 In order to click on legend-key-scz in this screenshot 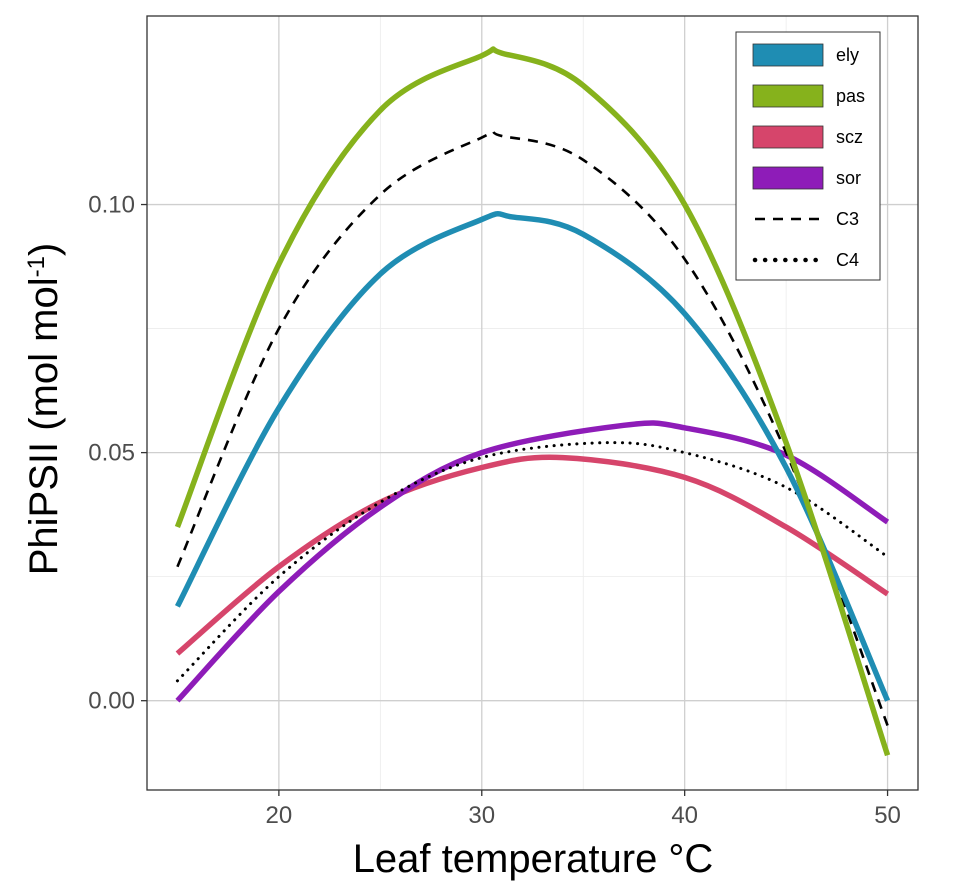, I will do `click(788, 137)`.